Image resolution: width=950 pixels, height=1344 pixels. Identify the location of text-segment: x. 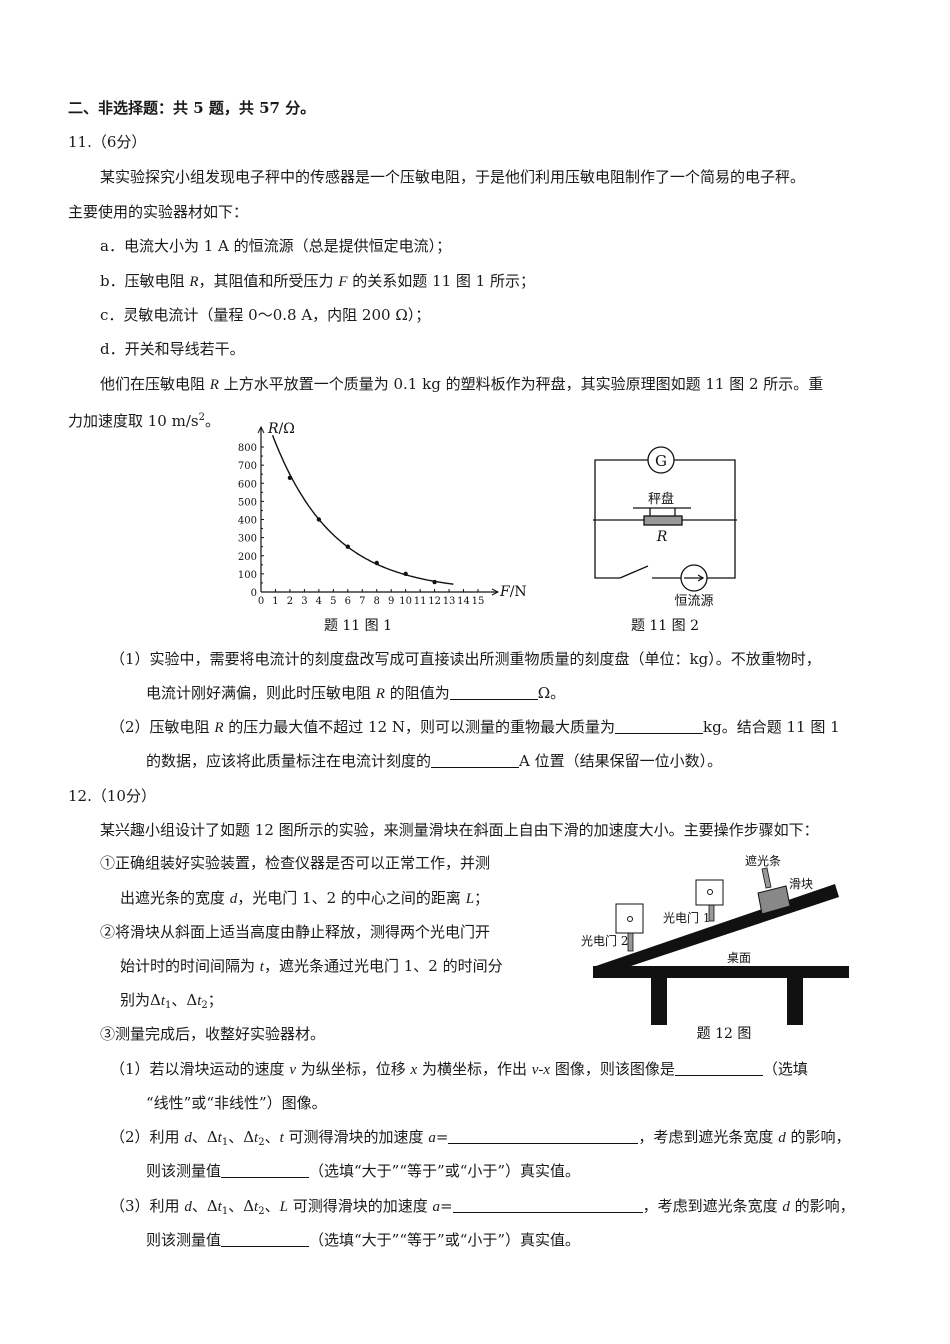
(414, 1070).